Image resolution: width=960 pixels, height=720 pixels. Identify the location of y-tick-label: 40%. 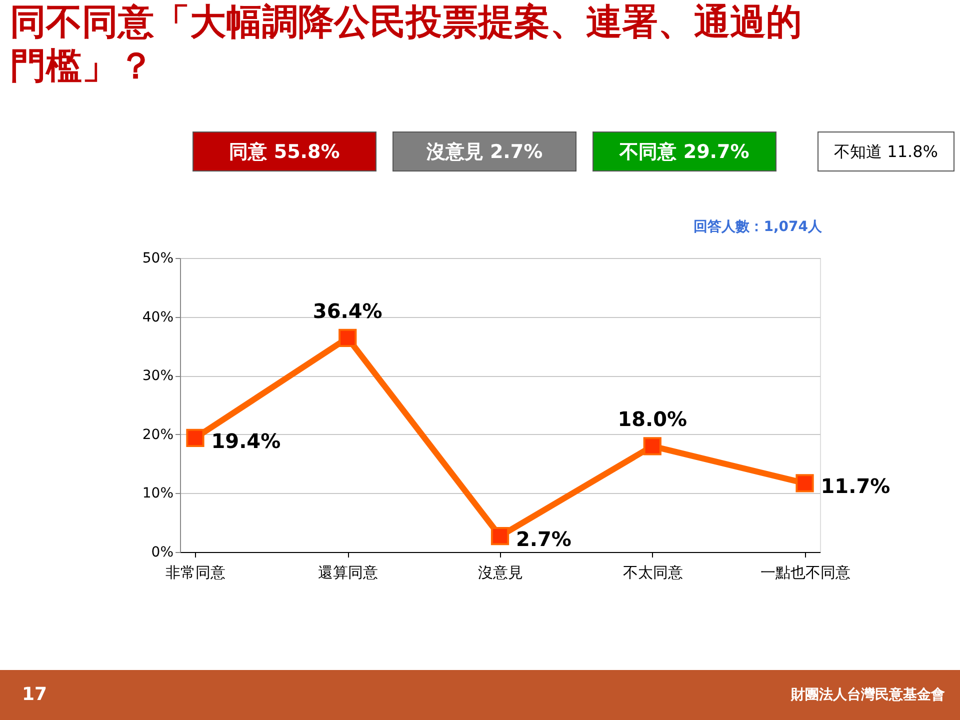
(158, 317).